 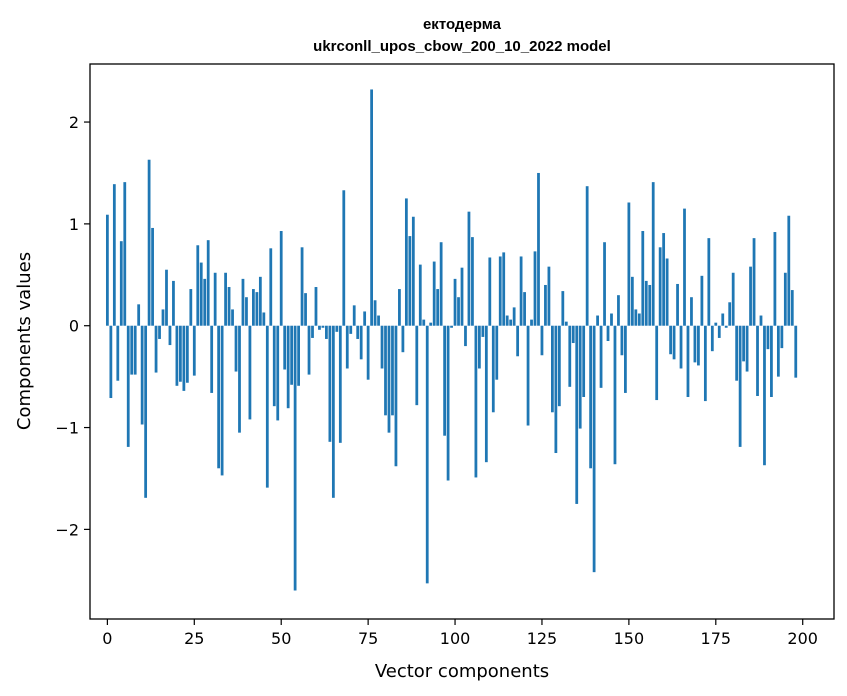 I want to click on x-axis-ticks: 0 25 50 75 100 125 150 175 200, so click(x=460, y=633).